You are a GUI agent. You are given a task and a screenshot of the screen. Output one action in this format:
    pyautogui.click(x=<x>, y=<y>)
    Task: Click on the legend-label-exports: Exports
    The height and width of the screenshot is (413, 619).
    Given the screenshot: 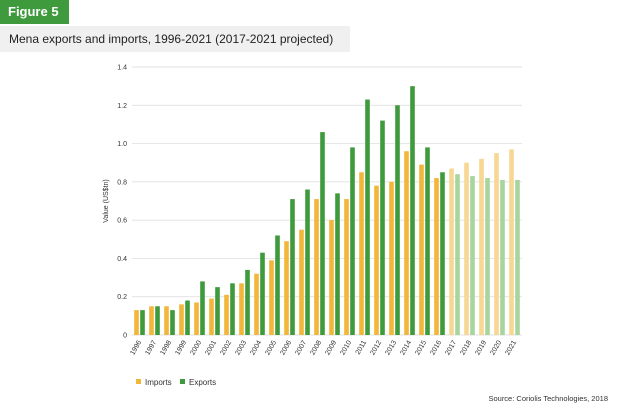 What is the action you would take?
    pyautogui.click(x=202, y=382)
    